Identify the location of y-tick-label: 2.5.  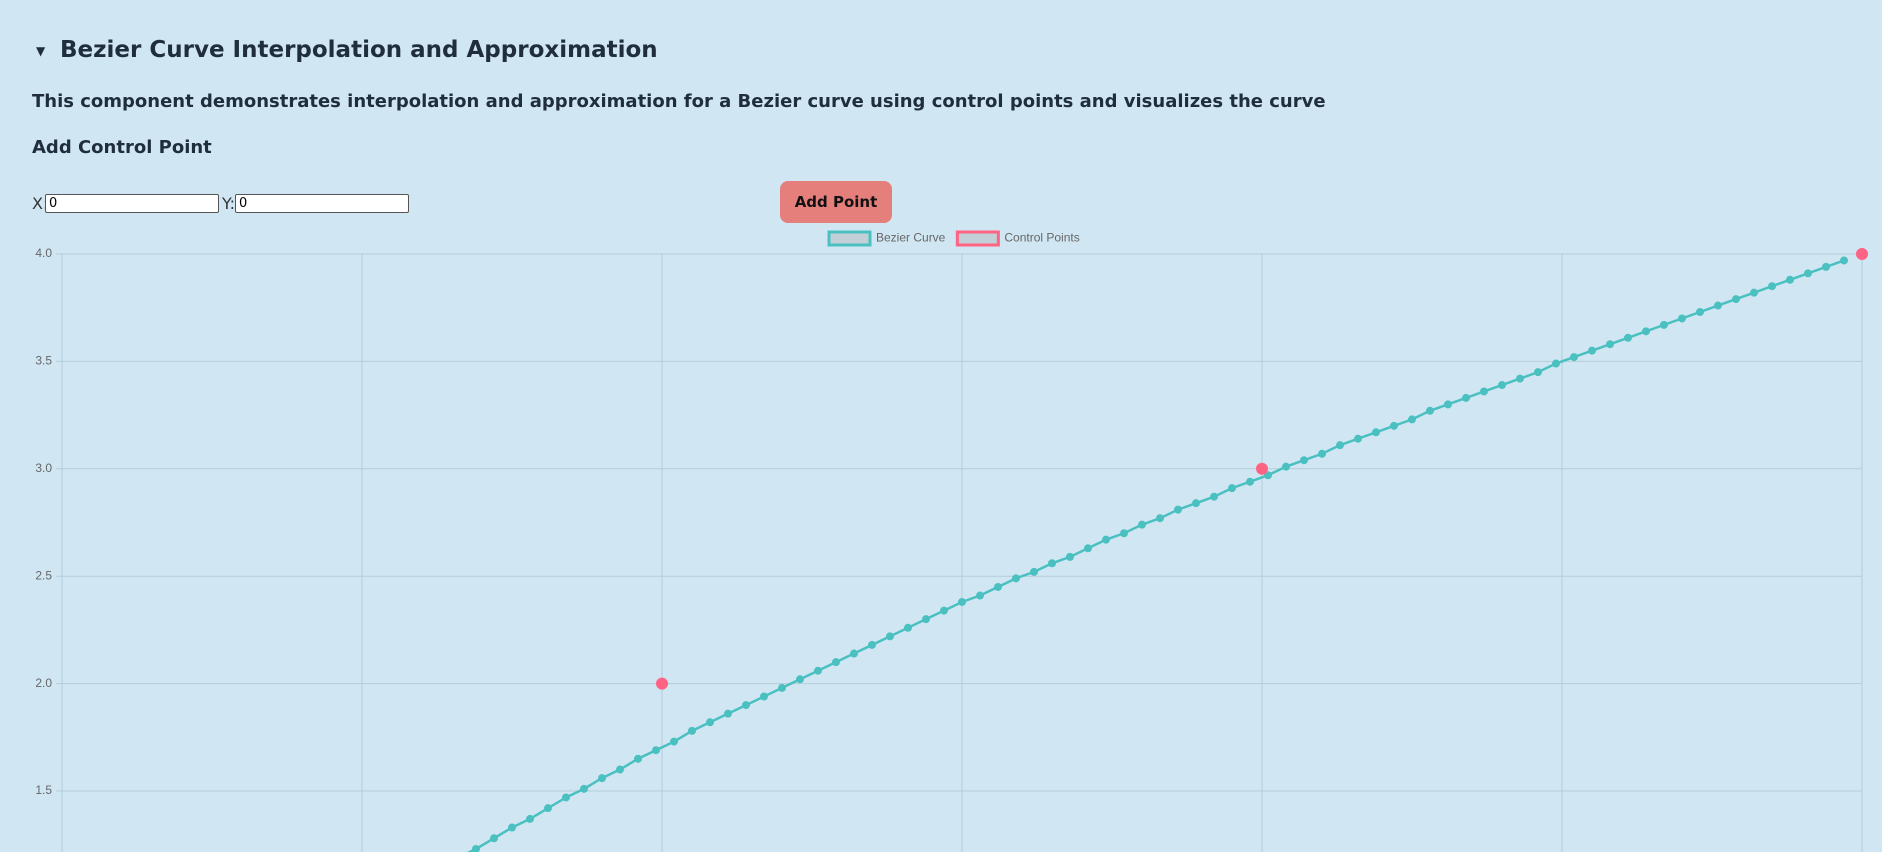
(43, 575).